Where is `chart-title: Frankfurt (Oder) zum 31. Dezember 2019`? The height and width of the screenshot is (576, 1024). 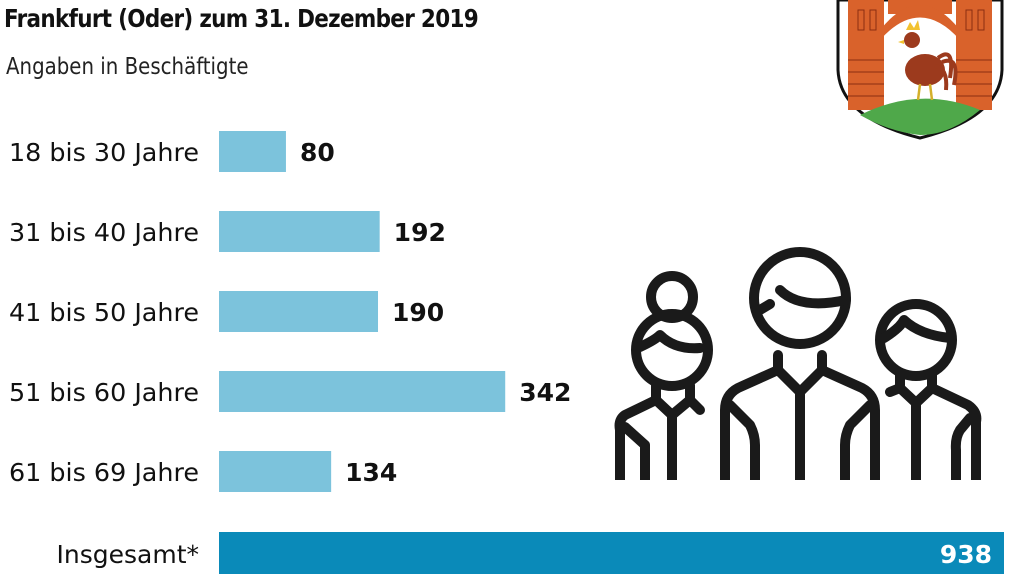
chart-title: Frankfurt (Oder) zum 31. Dezember 2019 is located at coordinates (241, 18).